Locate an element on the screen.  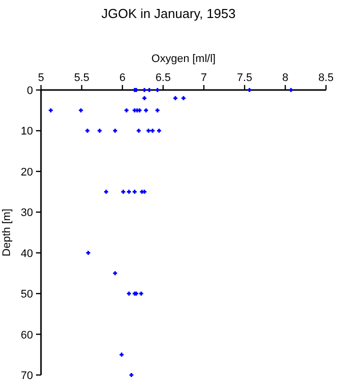
x-axis-title: Oxygen [ml/l] is located at coordinates (183, 59).